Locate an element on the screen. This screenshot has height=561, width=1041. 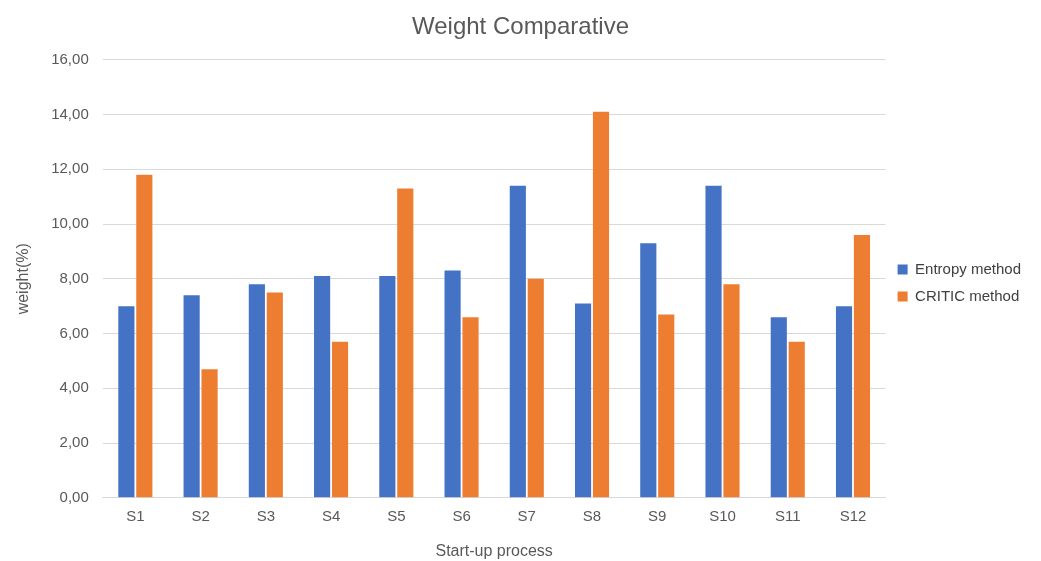
x-tick-label: S8 is located at coordinates (592, 515).